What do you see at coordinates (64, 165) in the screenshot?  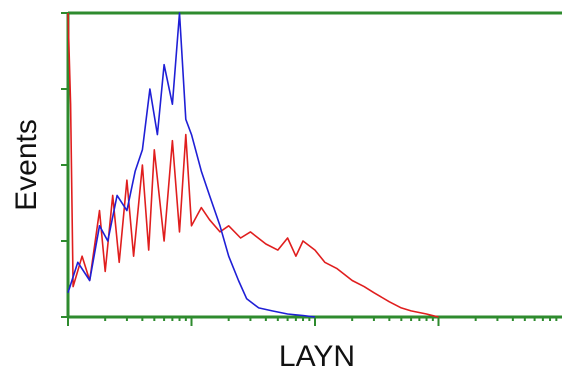 I see `y-axis-ticks` at bounding box center [64, 165].